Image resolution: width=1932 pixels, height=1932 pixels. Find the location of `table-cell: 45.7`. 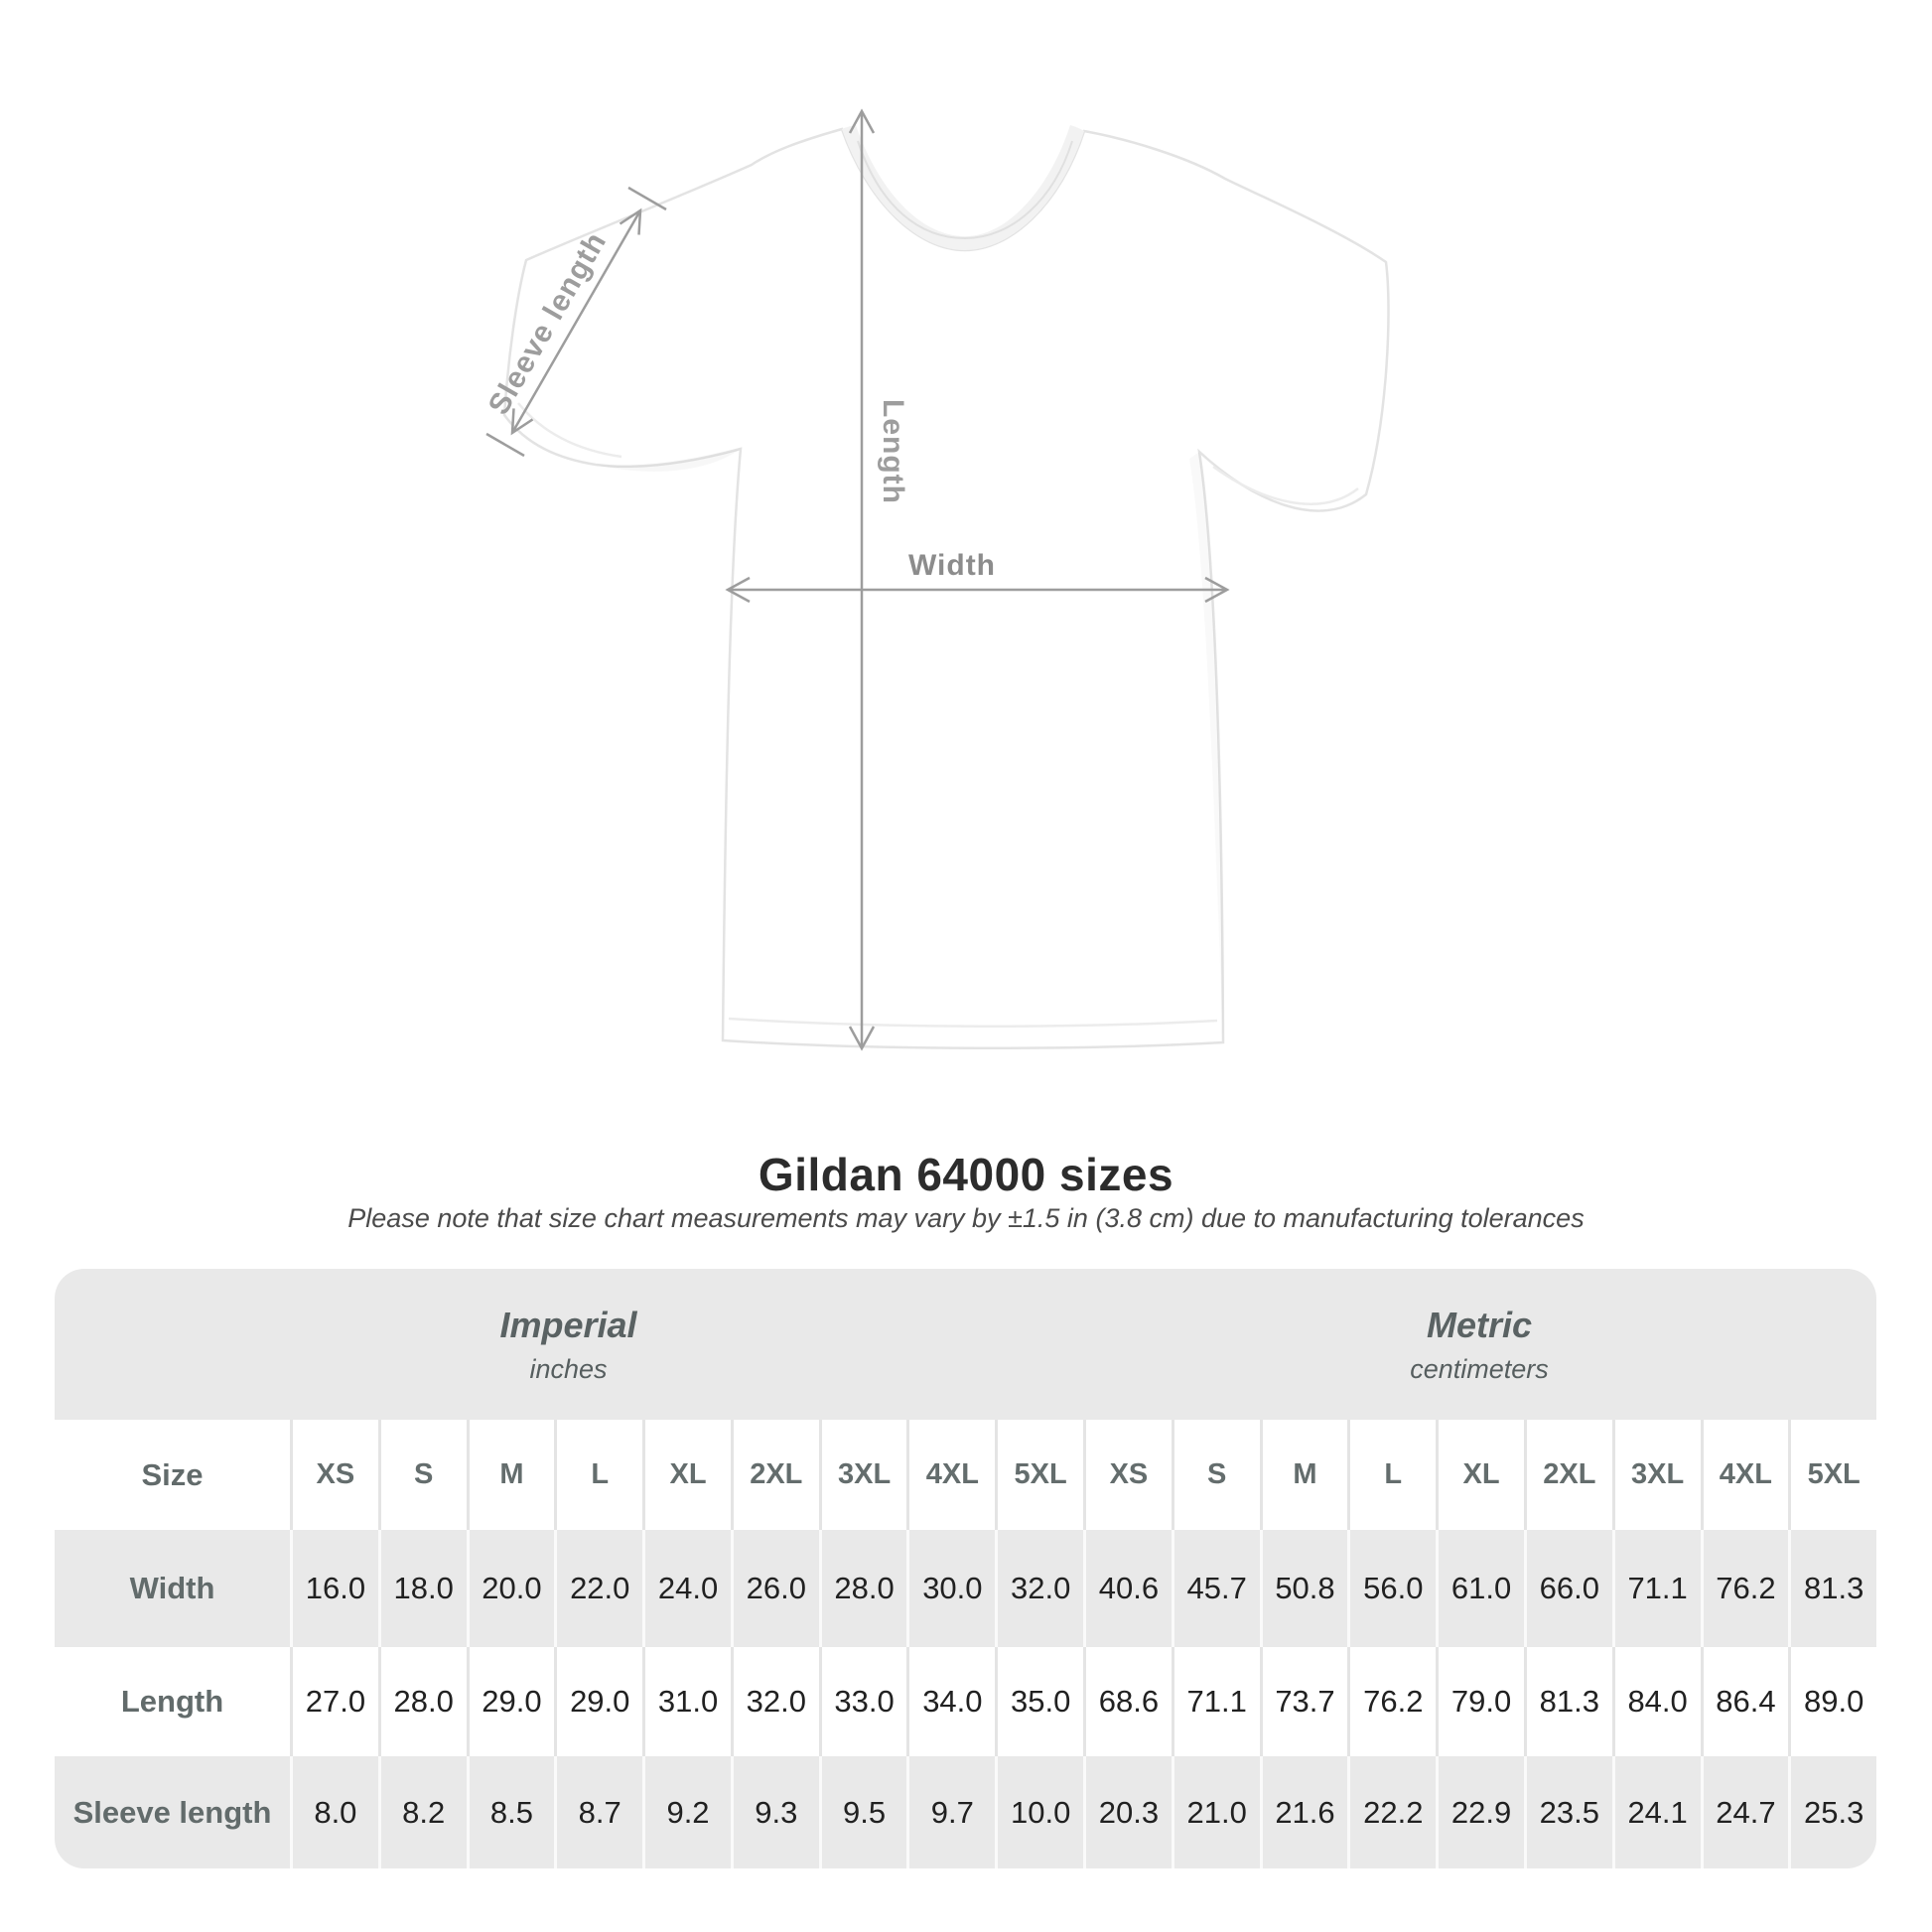

table-cell: 45.7 is located at coordinates (1215, 1589).